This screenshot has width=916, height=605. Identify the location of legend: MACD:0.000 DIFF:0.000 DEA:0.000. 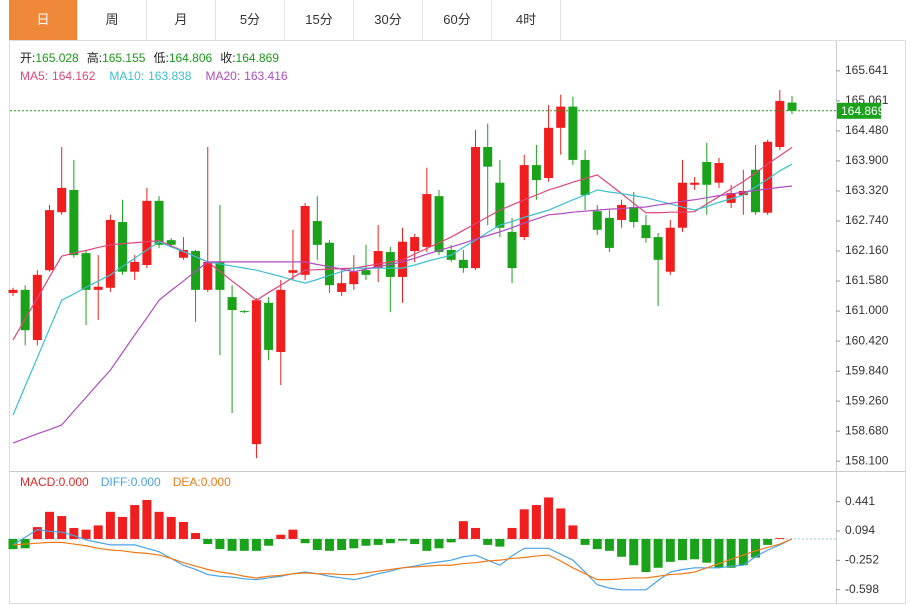
(125, 482).